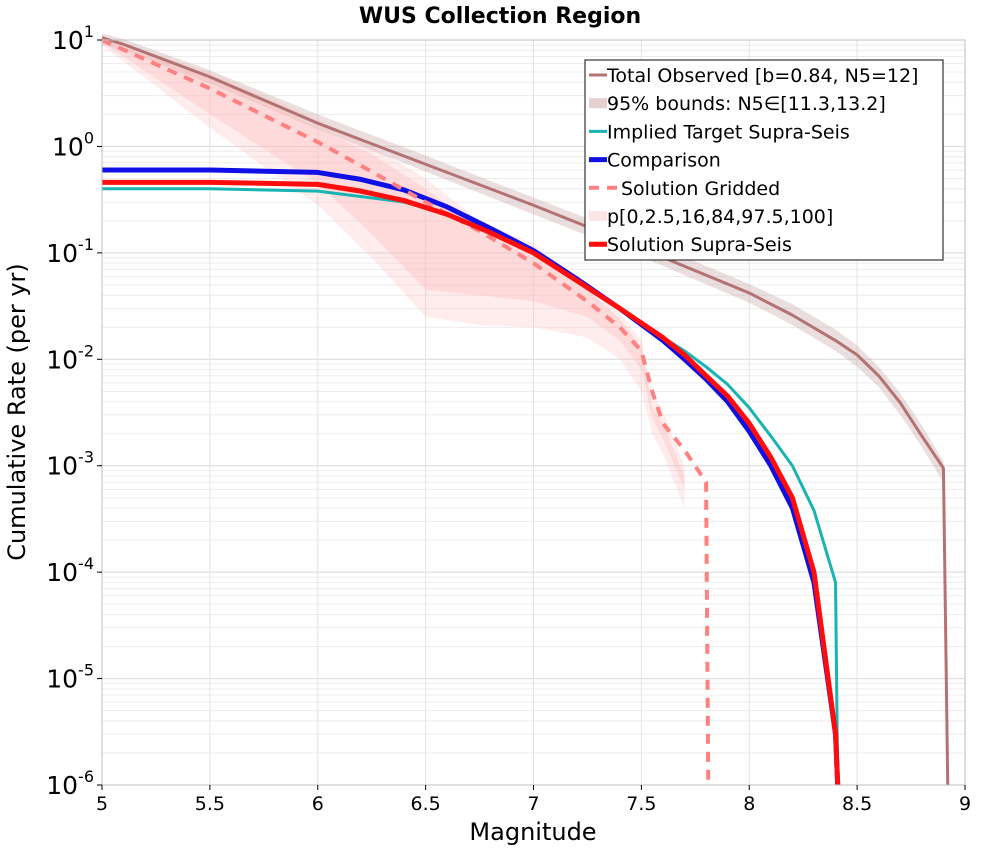 This screenshot has width=1000, height=850. I want to click on legend-label: p[0,2.5,16,84,97.5,100], so click(720, 217).